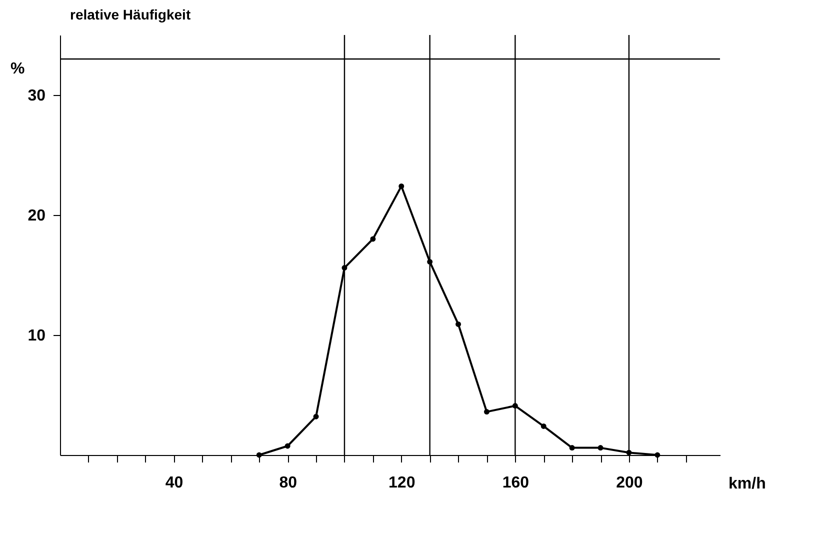 This screenshot has height=542, width=817. Describe the element at coordinates (37, 96) in the screenshot. I see `y-tick-label: 30` at that location.